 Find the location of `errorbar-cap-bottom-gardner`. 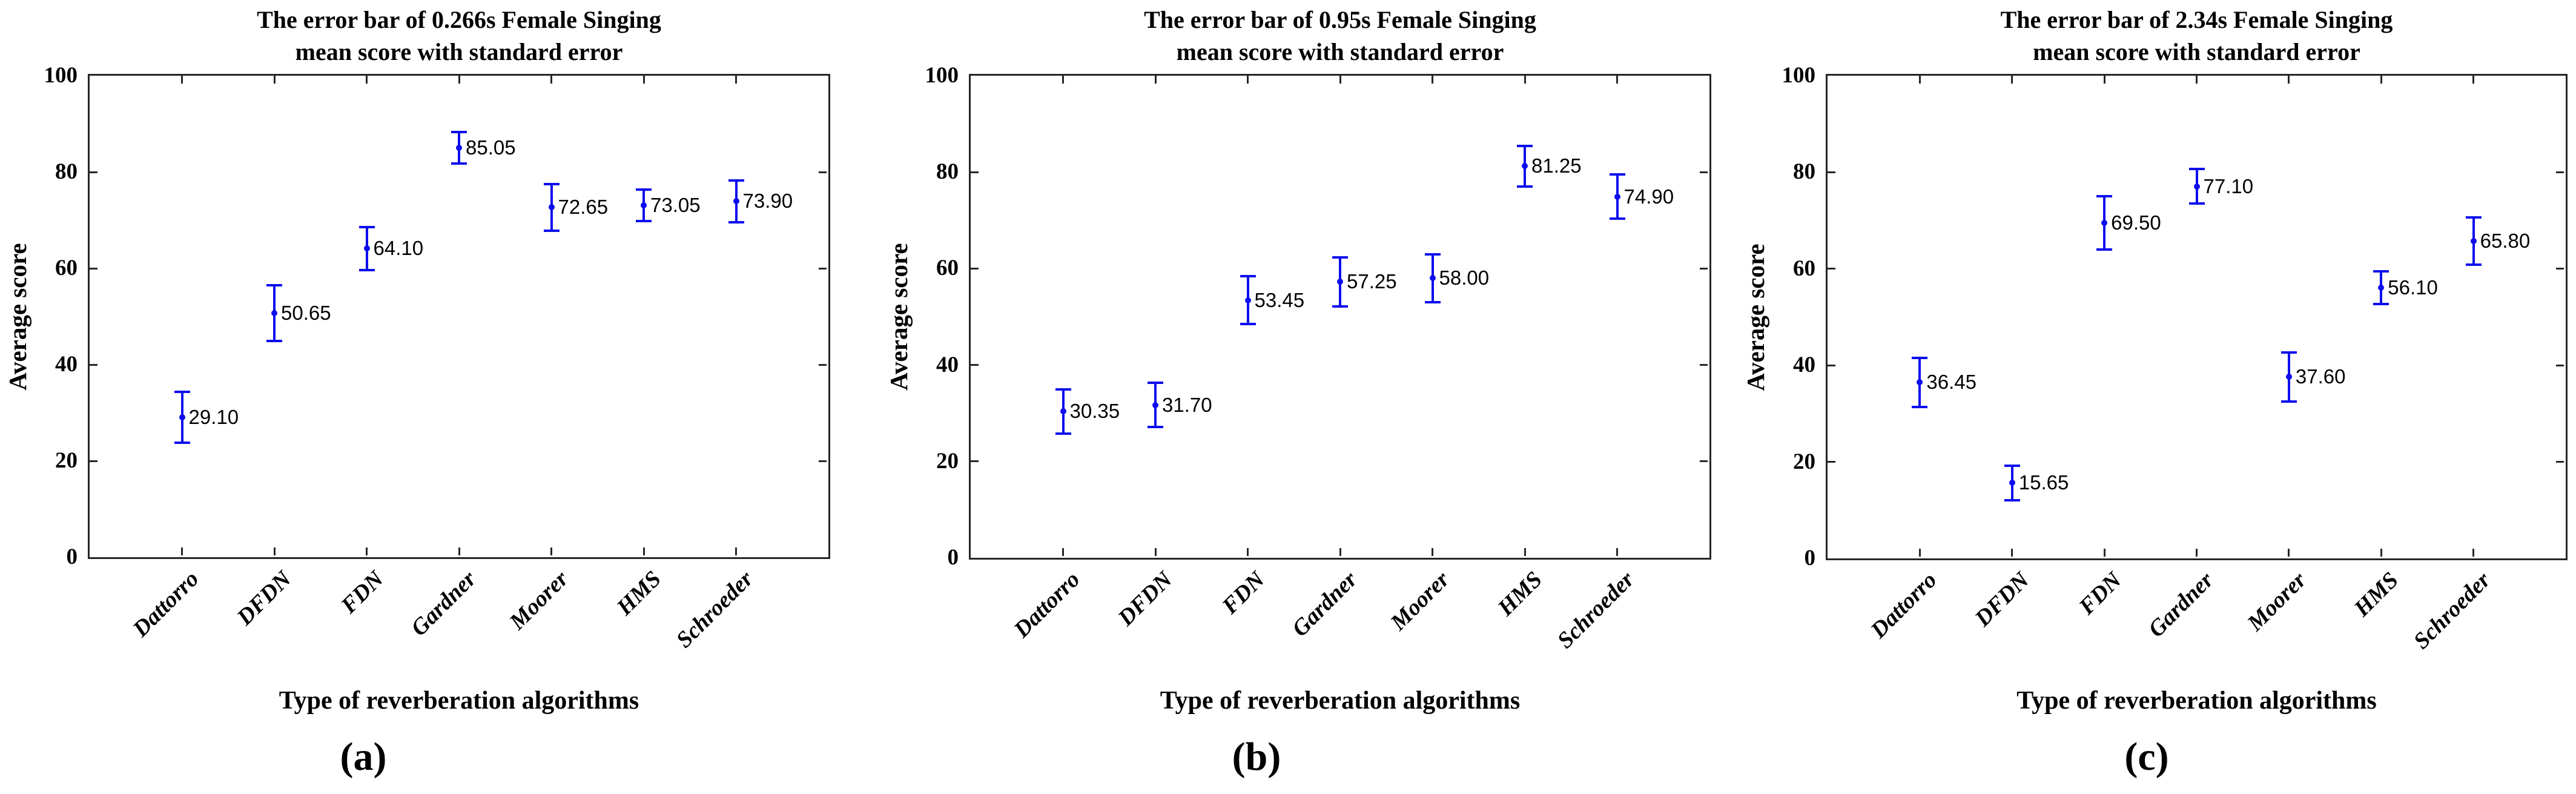

errorbar-cap-bottom-gardner is located at coordinates (2196, 204).